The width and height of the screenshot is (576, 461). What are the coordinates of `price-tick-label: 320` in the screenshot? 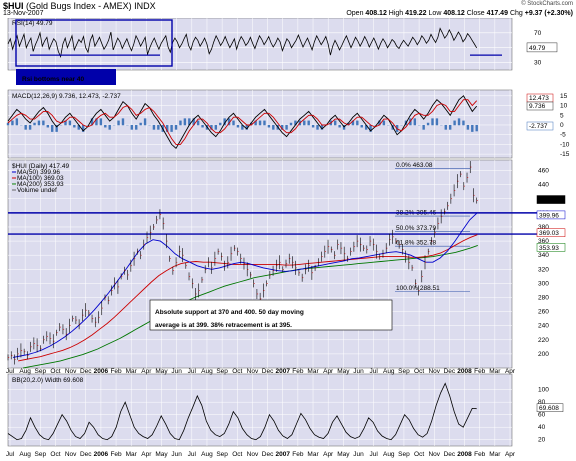 It's located at (543, 269).